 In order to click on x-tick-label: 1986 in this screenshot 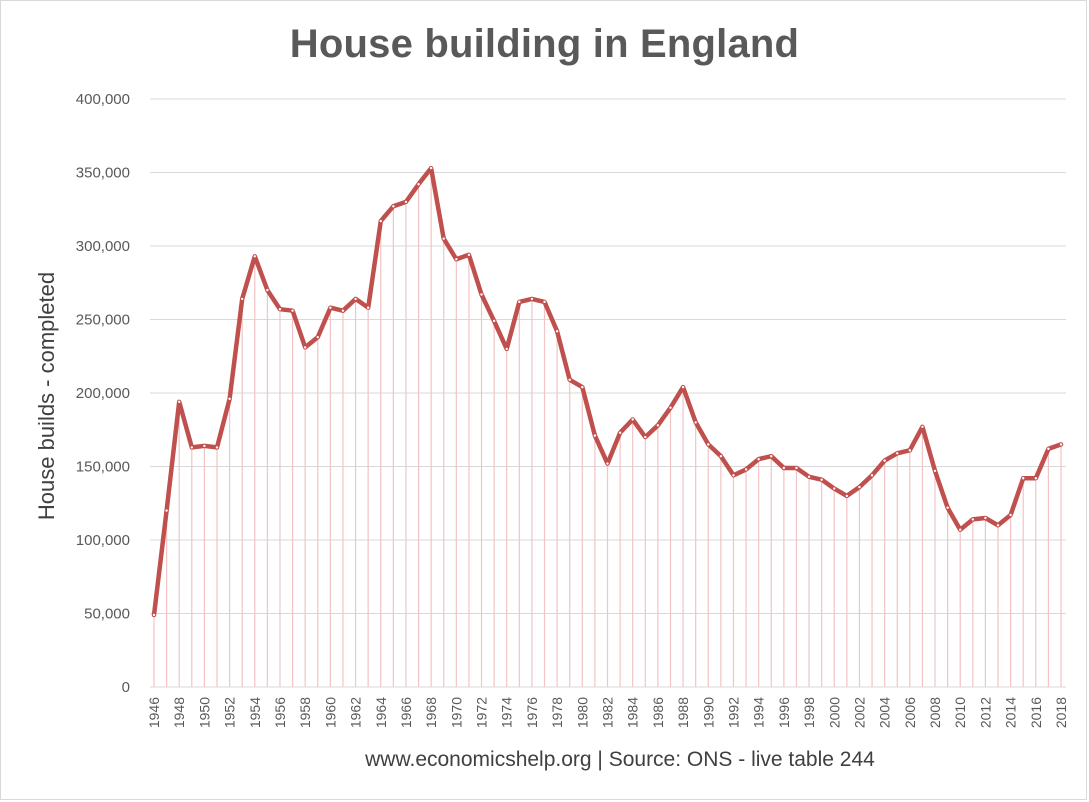, I will do `click(658, 712)`.